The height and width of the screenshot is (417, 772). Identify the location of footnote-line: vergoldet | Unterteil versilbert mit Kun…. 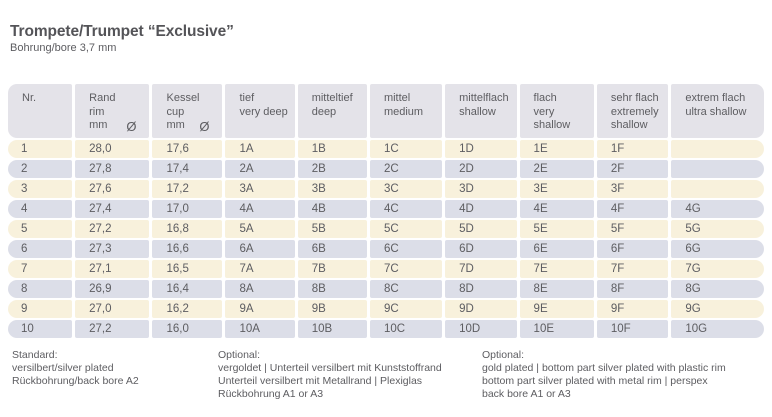
(330, 368).